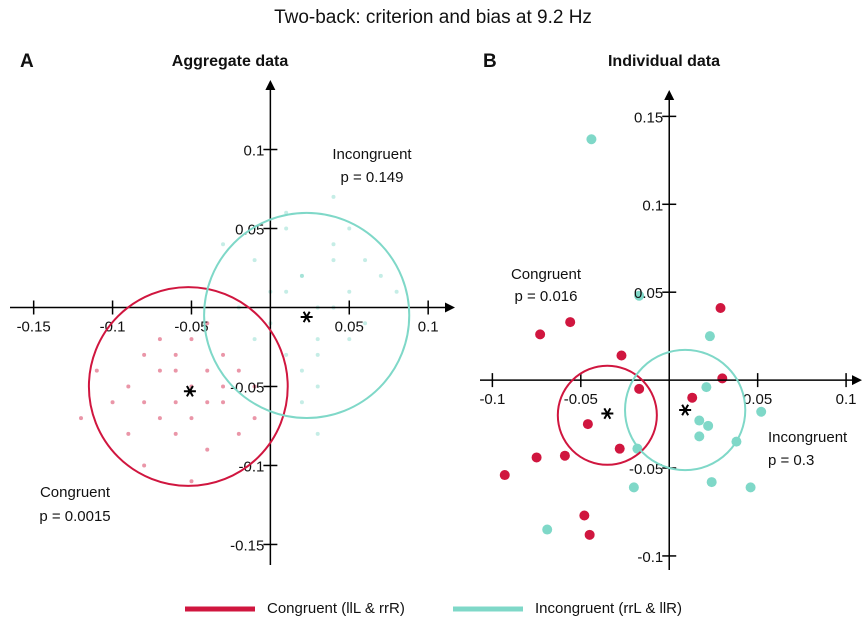  What do you see at coordinates (372, 177) in the screenshot?
I see `annotation: p = 0.149` at bounding box center [372, 177].